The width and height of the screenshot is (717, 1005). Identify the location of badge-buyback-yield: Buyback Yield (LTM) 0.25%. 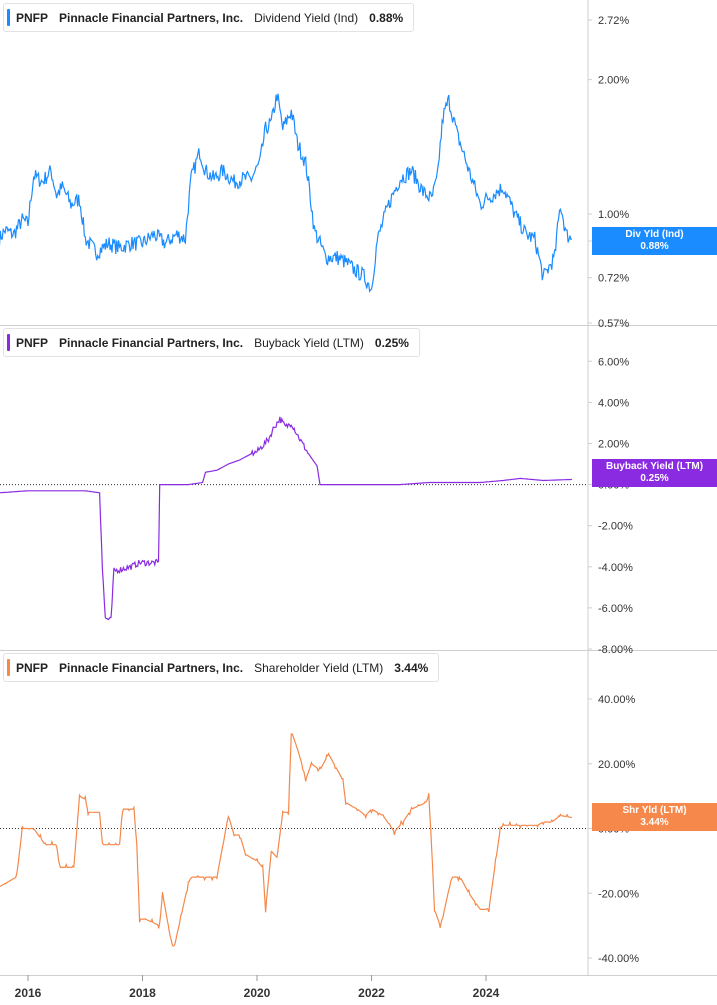
(654, 473).